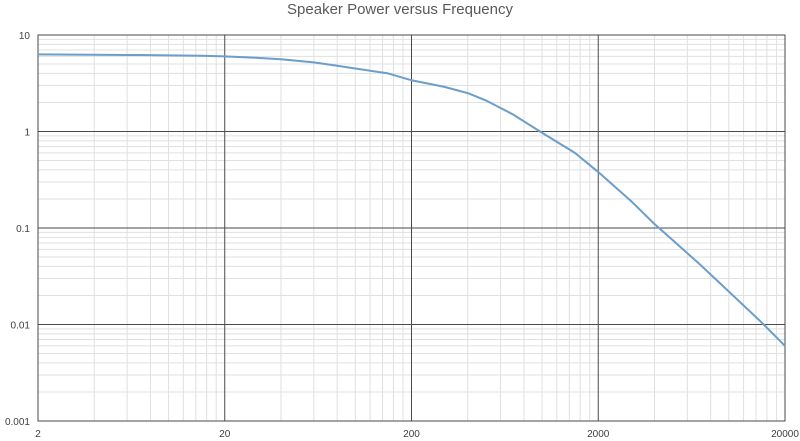  What do you see at coordinates (25, 36) in the screenshot?
I see `y-tick-label: 10` at bounding box center [25, 36].